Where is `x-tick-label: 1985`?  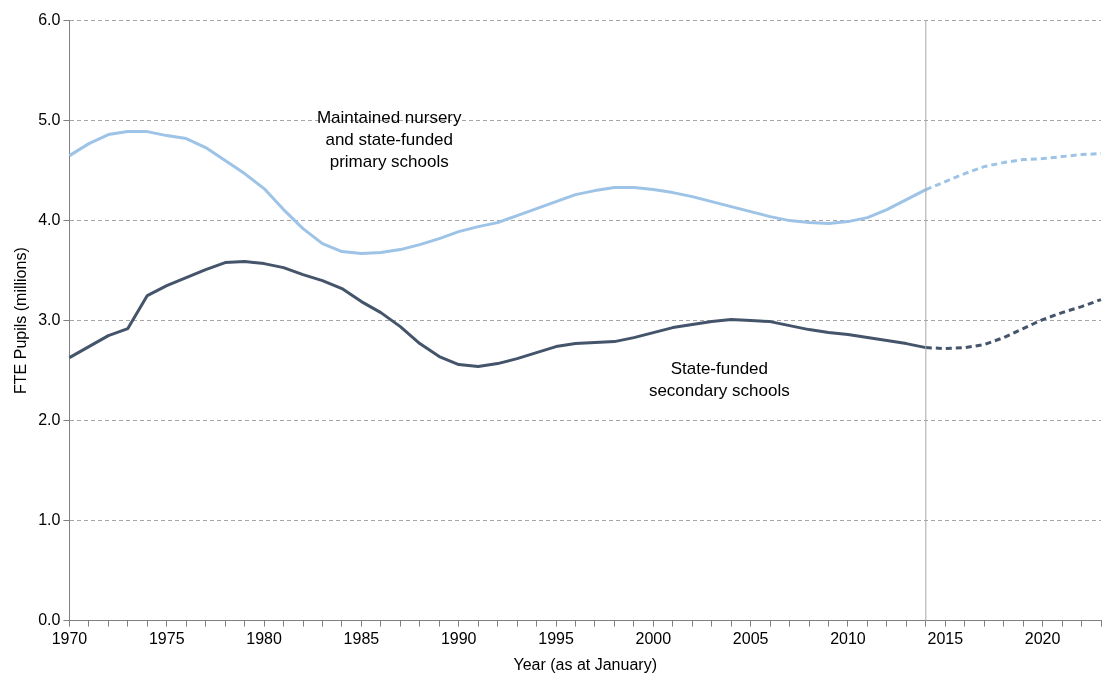 x-tick-label: 1985 is located at coordinates (361, 638).